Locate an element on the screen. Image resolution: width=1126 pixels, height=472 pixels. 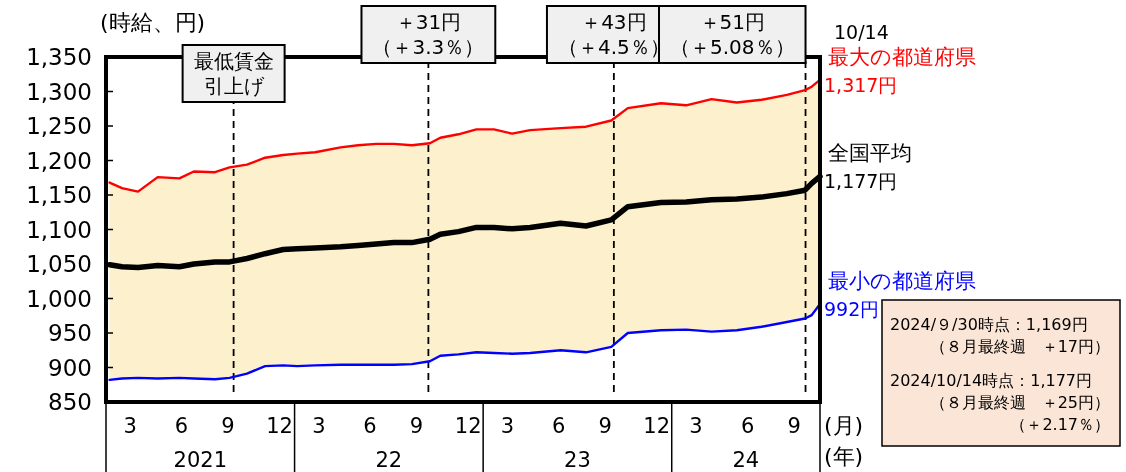
text: 10/14 is located at coordinates (861, 32).